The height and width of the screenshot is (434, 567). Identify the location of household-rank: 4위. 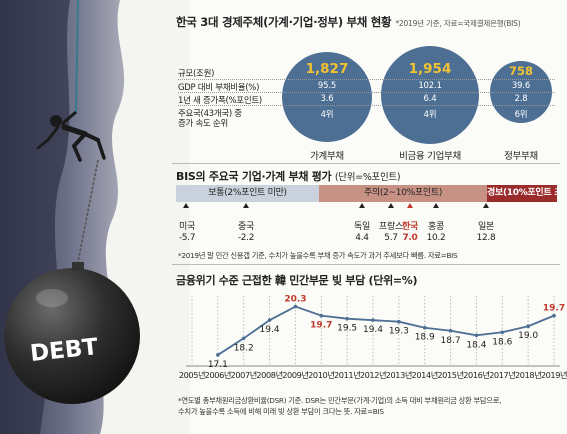
(327, 115).